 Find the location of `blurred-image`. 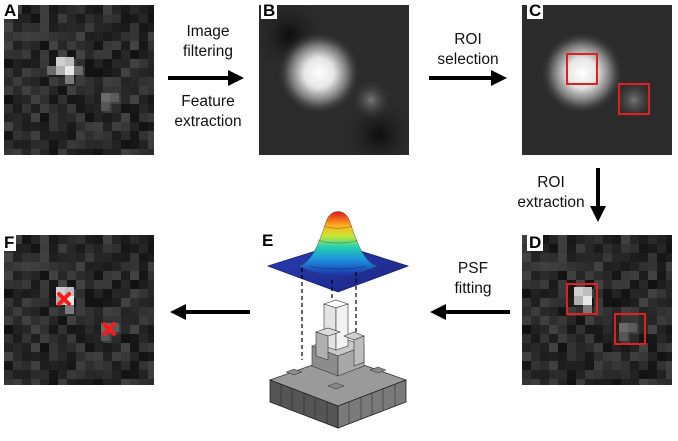

blurred-image is located at coordinates (334, 80).